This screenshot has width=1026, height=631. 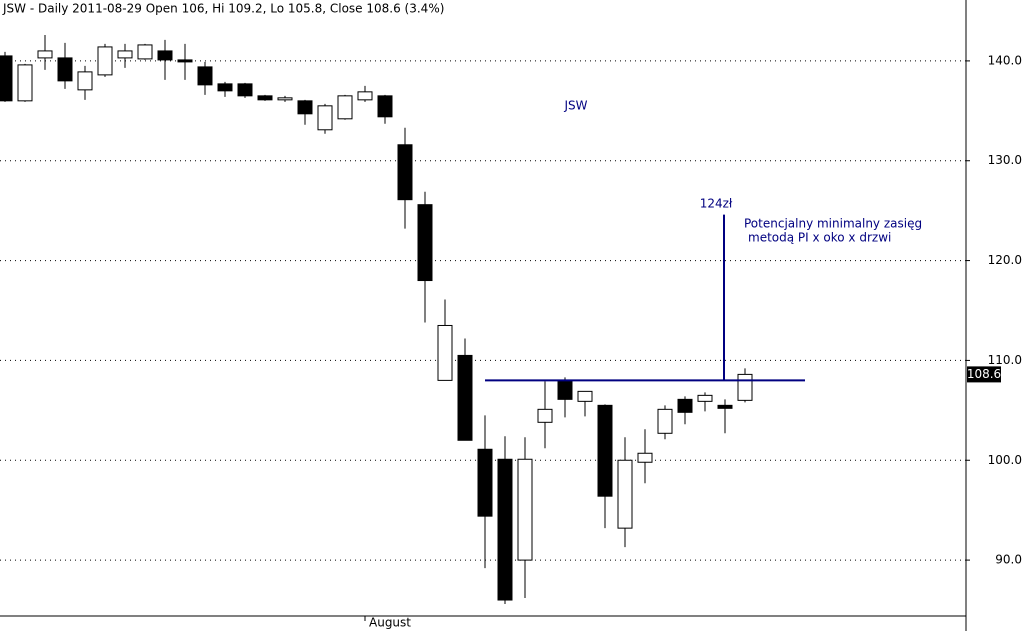 I want to click on y-tick-label: 140.0, so click(x=1005, y=60).